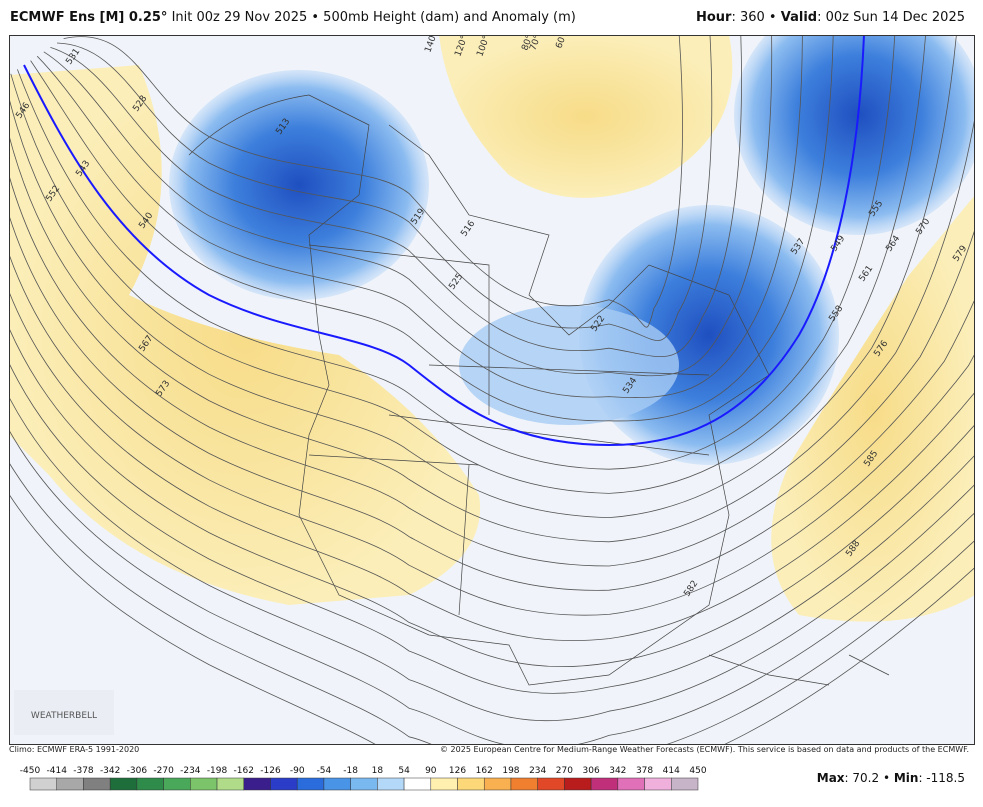 The width and height of the screenshot is (983, 807). What do you see at coordinates (799, 17) in the screenshot?
I see `valid-key: Valid` at bounding box center [799, 17].